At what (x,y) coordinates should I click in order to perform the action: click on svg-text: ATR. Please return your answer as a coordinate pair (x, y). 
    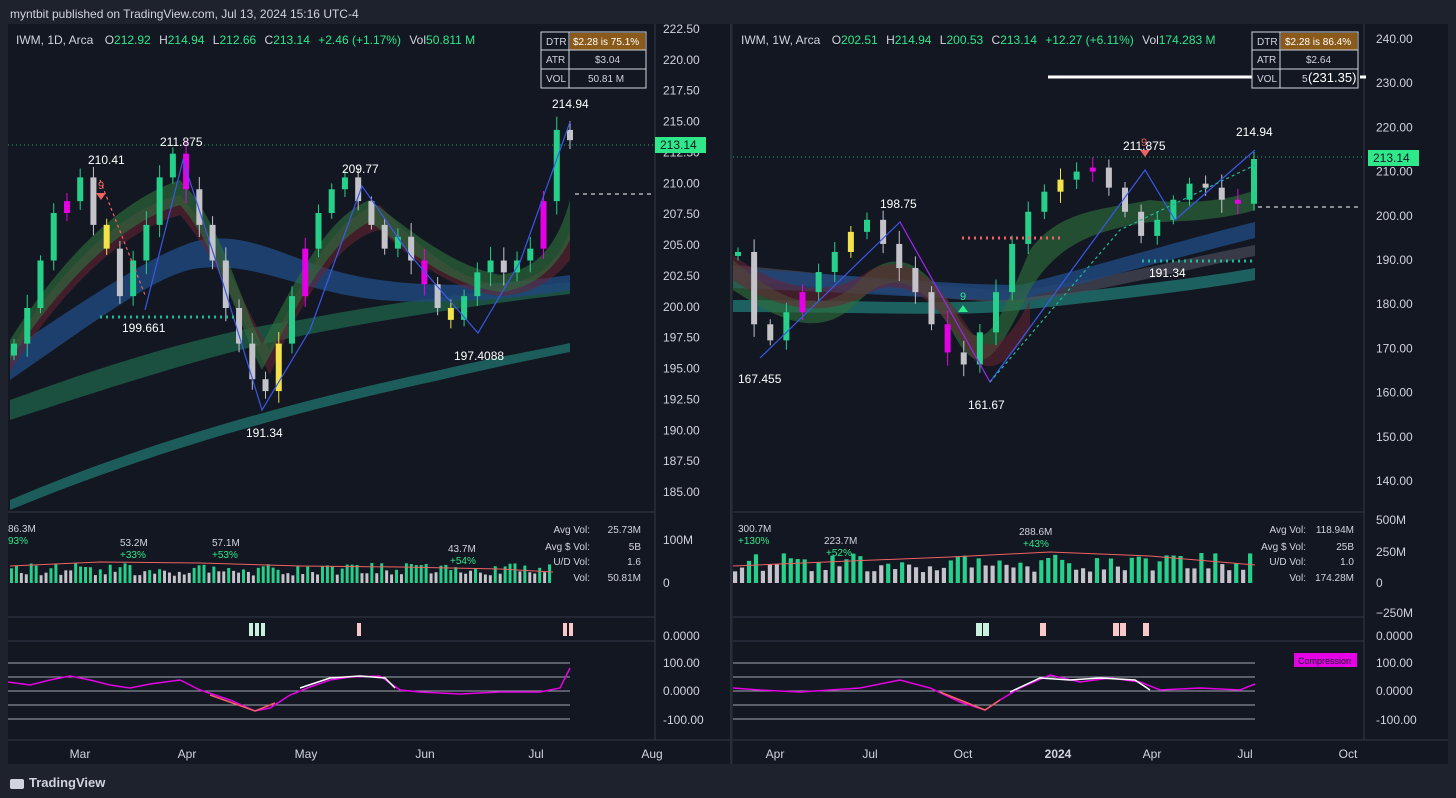
    Looking at the image, I should click on (1266, 60).